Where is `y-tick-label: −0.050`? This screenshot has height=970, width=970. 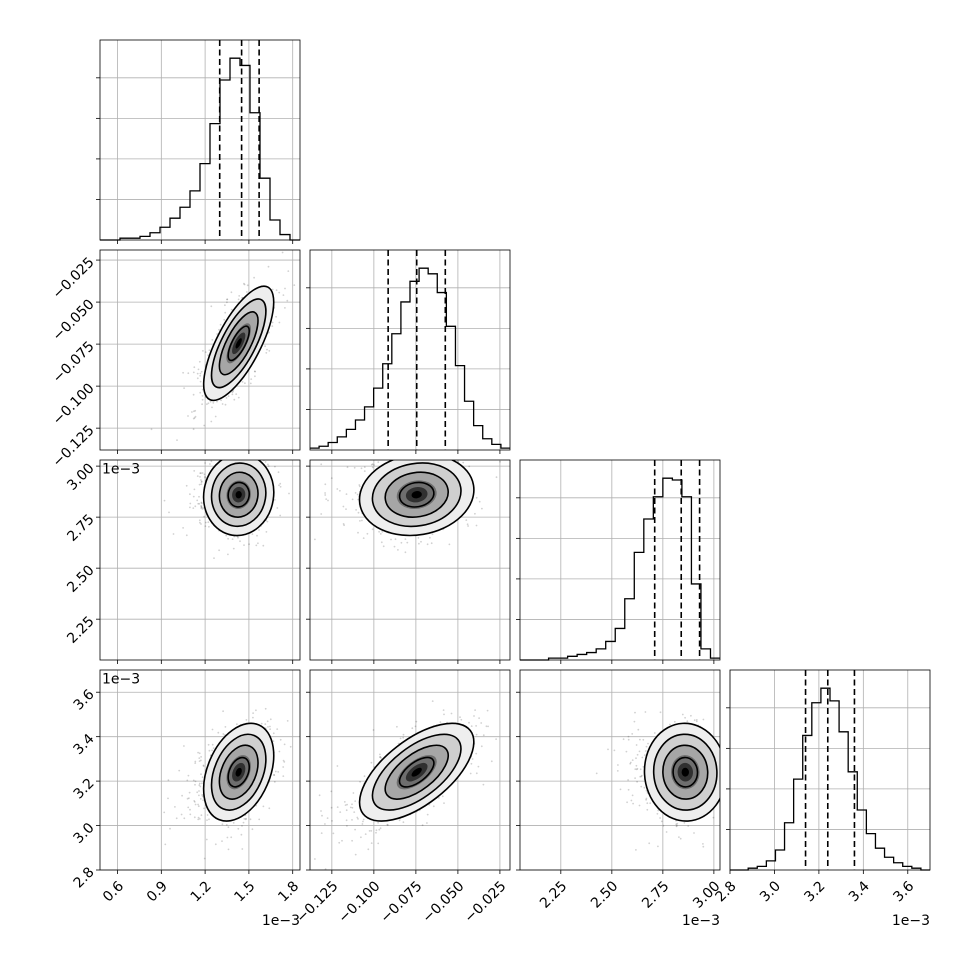 y-tick-label: −0.050 is located at coordinates (74, 320).